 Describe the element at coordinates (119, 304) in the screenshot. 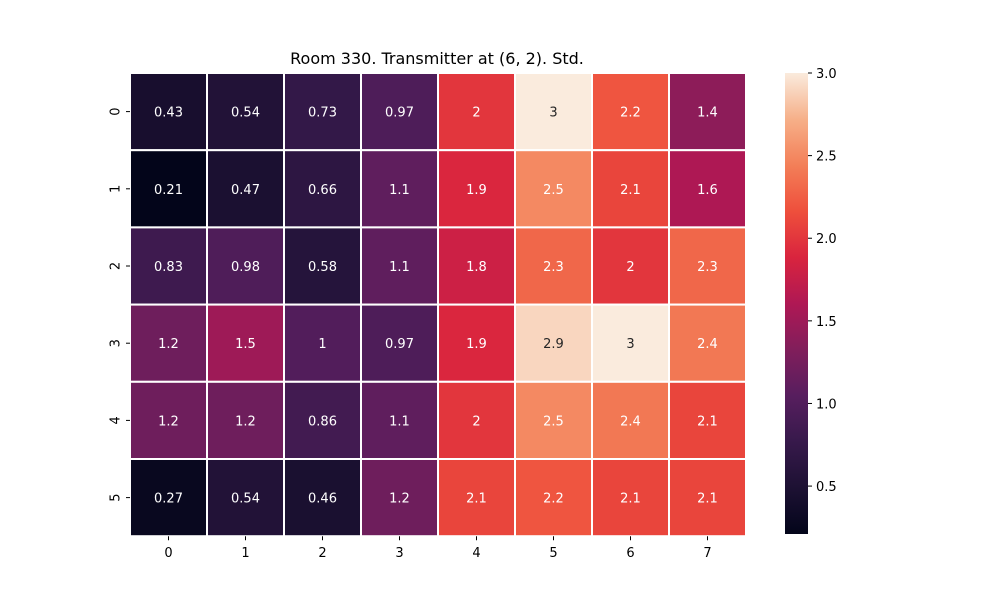

I see `y-axis: 0 1 2 3 4 5` at that location.